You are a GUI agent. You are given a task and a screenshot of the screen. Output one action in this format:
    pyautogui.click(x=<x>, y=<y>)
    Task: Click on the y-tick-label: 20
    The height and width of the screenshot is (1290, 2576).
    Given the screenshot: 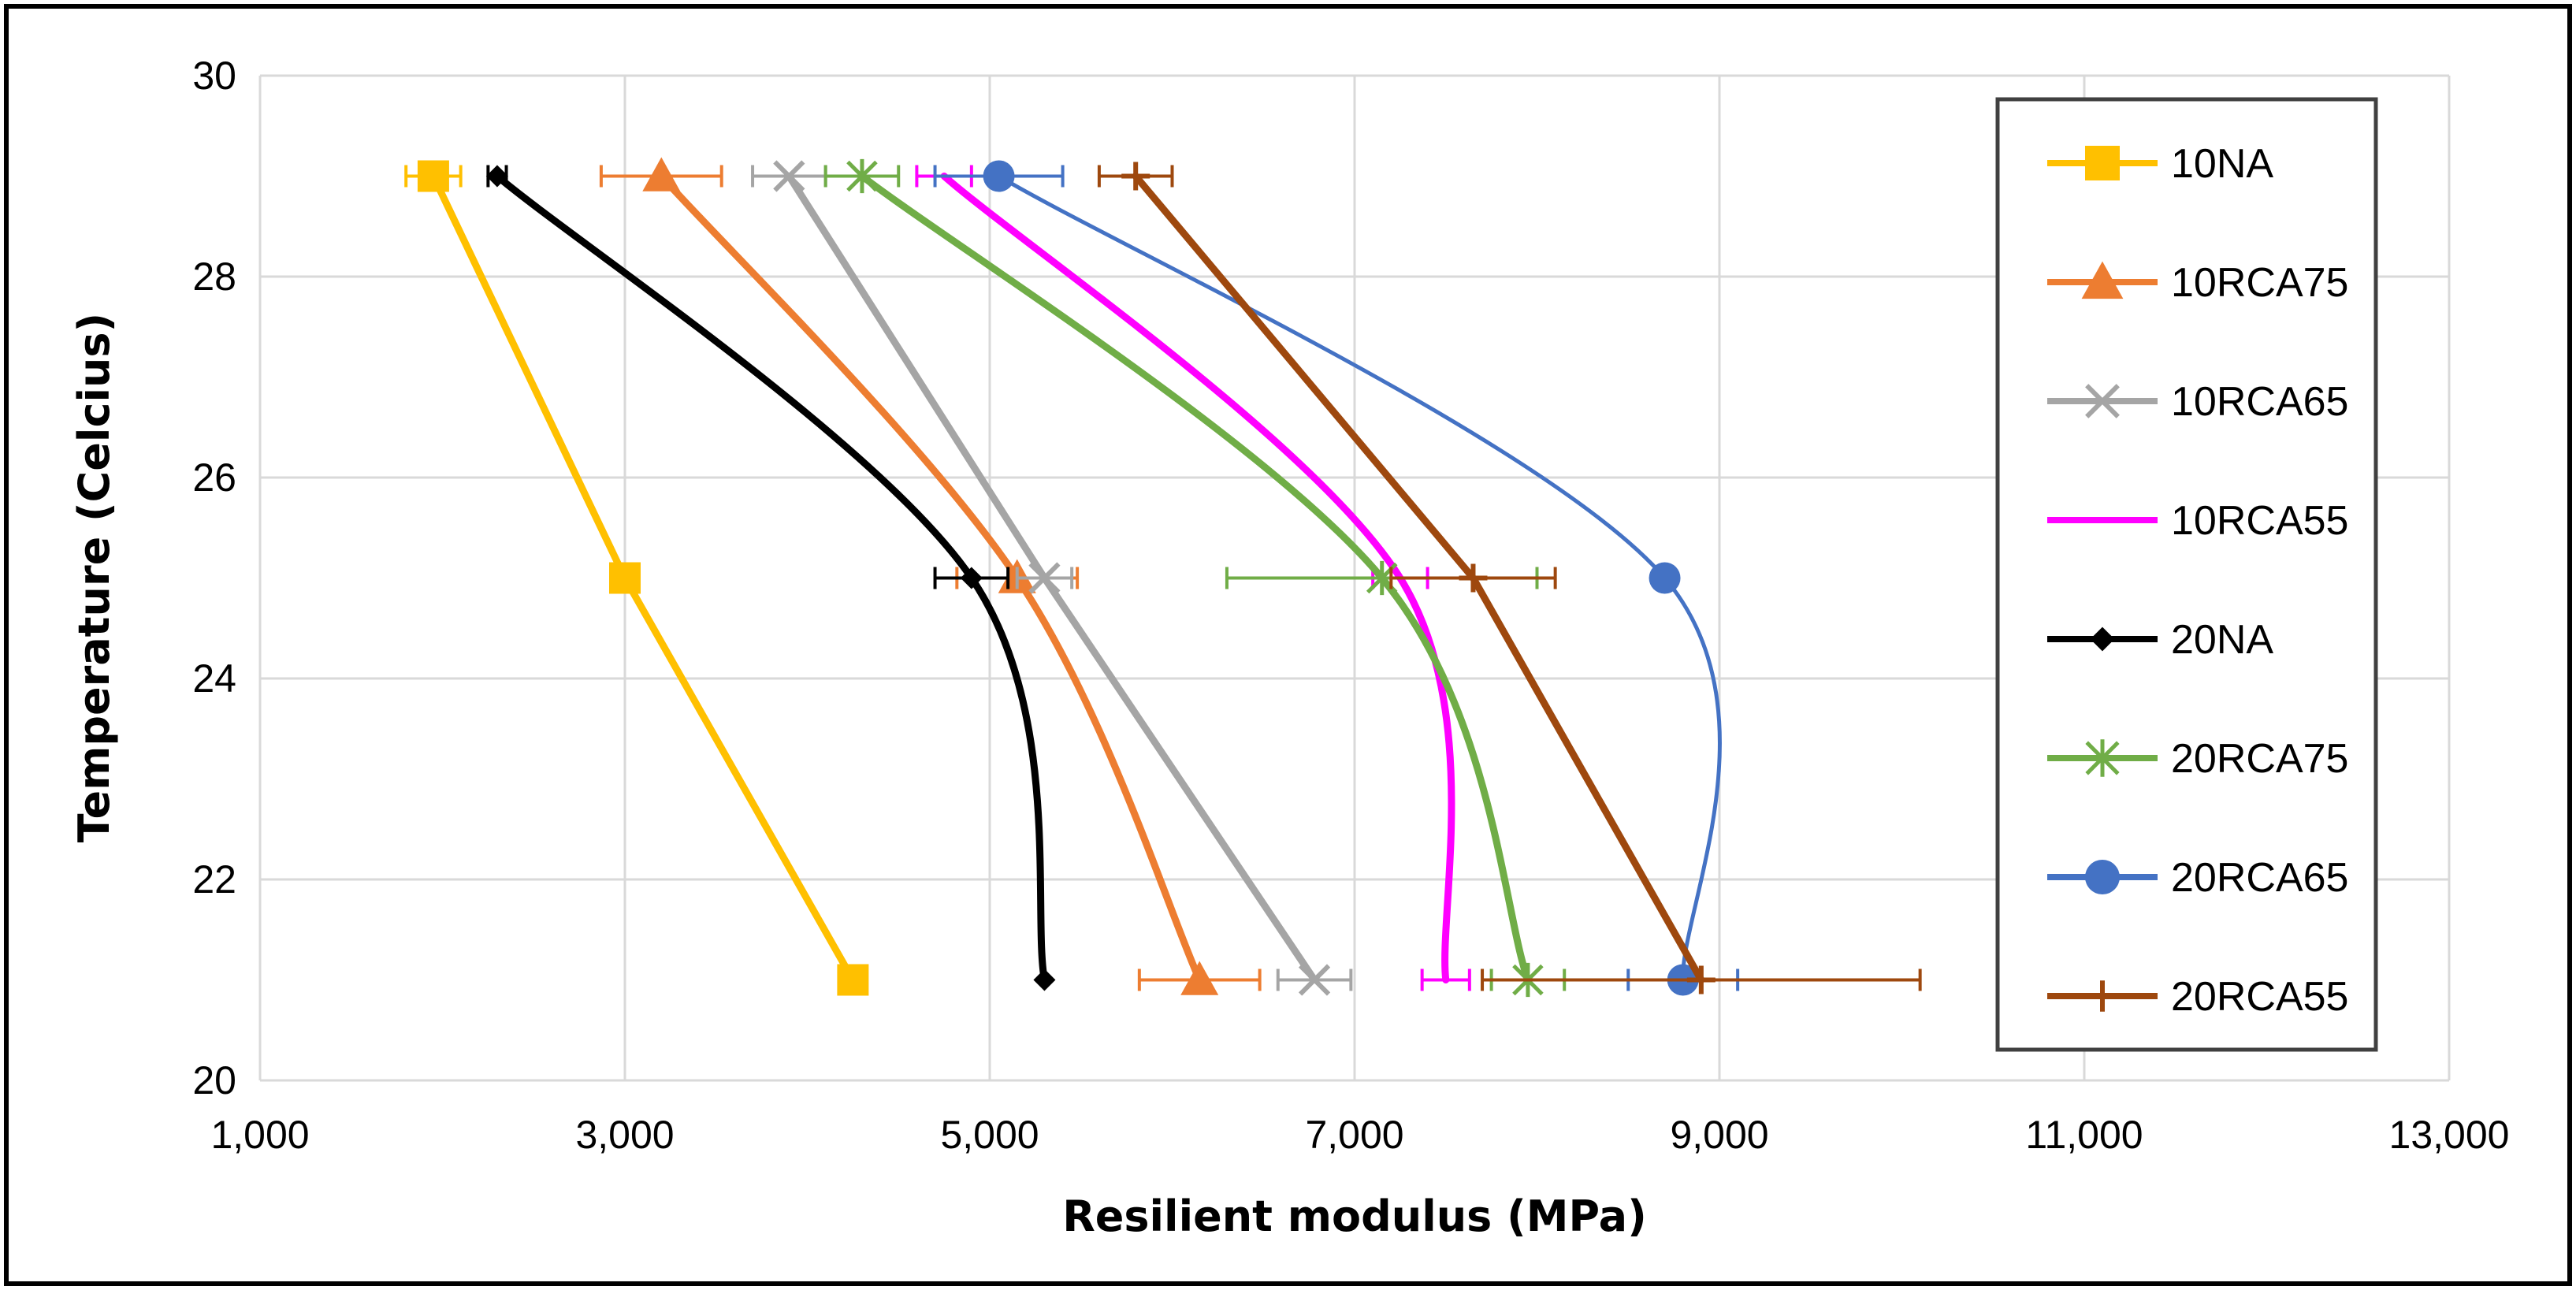 What is the action you would take?
    pyautogui.click(x=214, y=1080)
    